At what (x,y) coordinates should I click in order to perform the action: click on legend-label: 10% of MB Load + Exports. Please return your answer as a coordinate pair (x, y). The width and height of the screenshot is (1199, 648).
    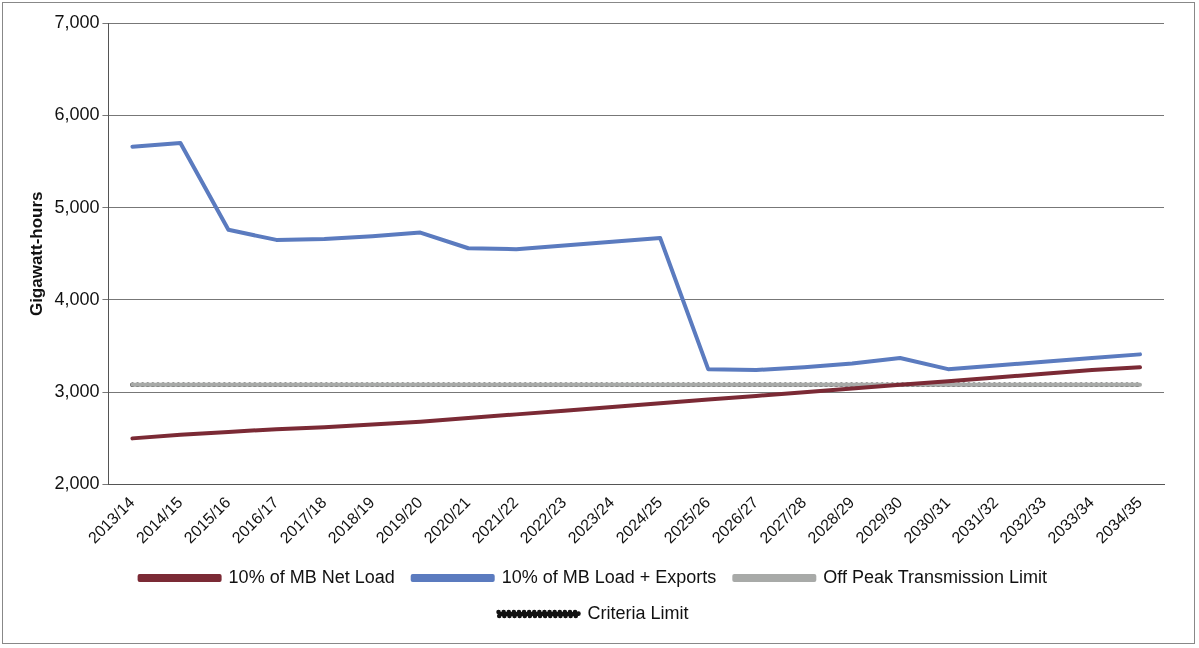
    Looking at the image, I should click on (609, 576).